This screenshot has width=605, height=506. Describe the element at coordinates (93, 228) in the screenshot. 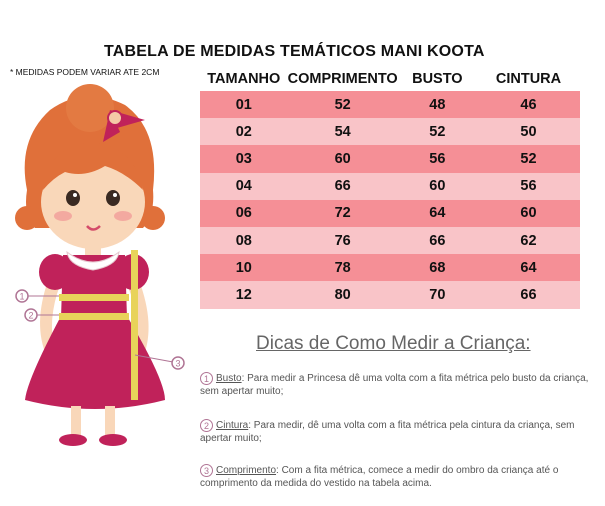

I see `mouth-icon` at that location.